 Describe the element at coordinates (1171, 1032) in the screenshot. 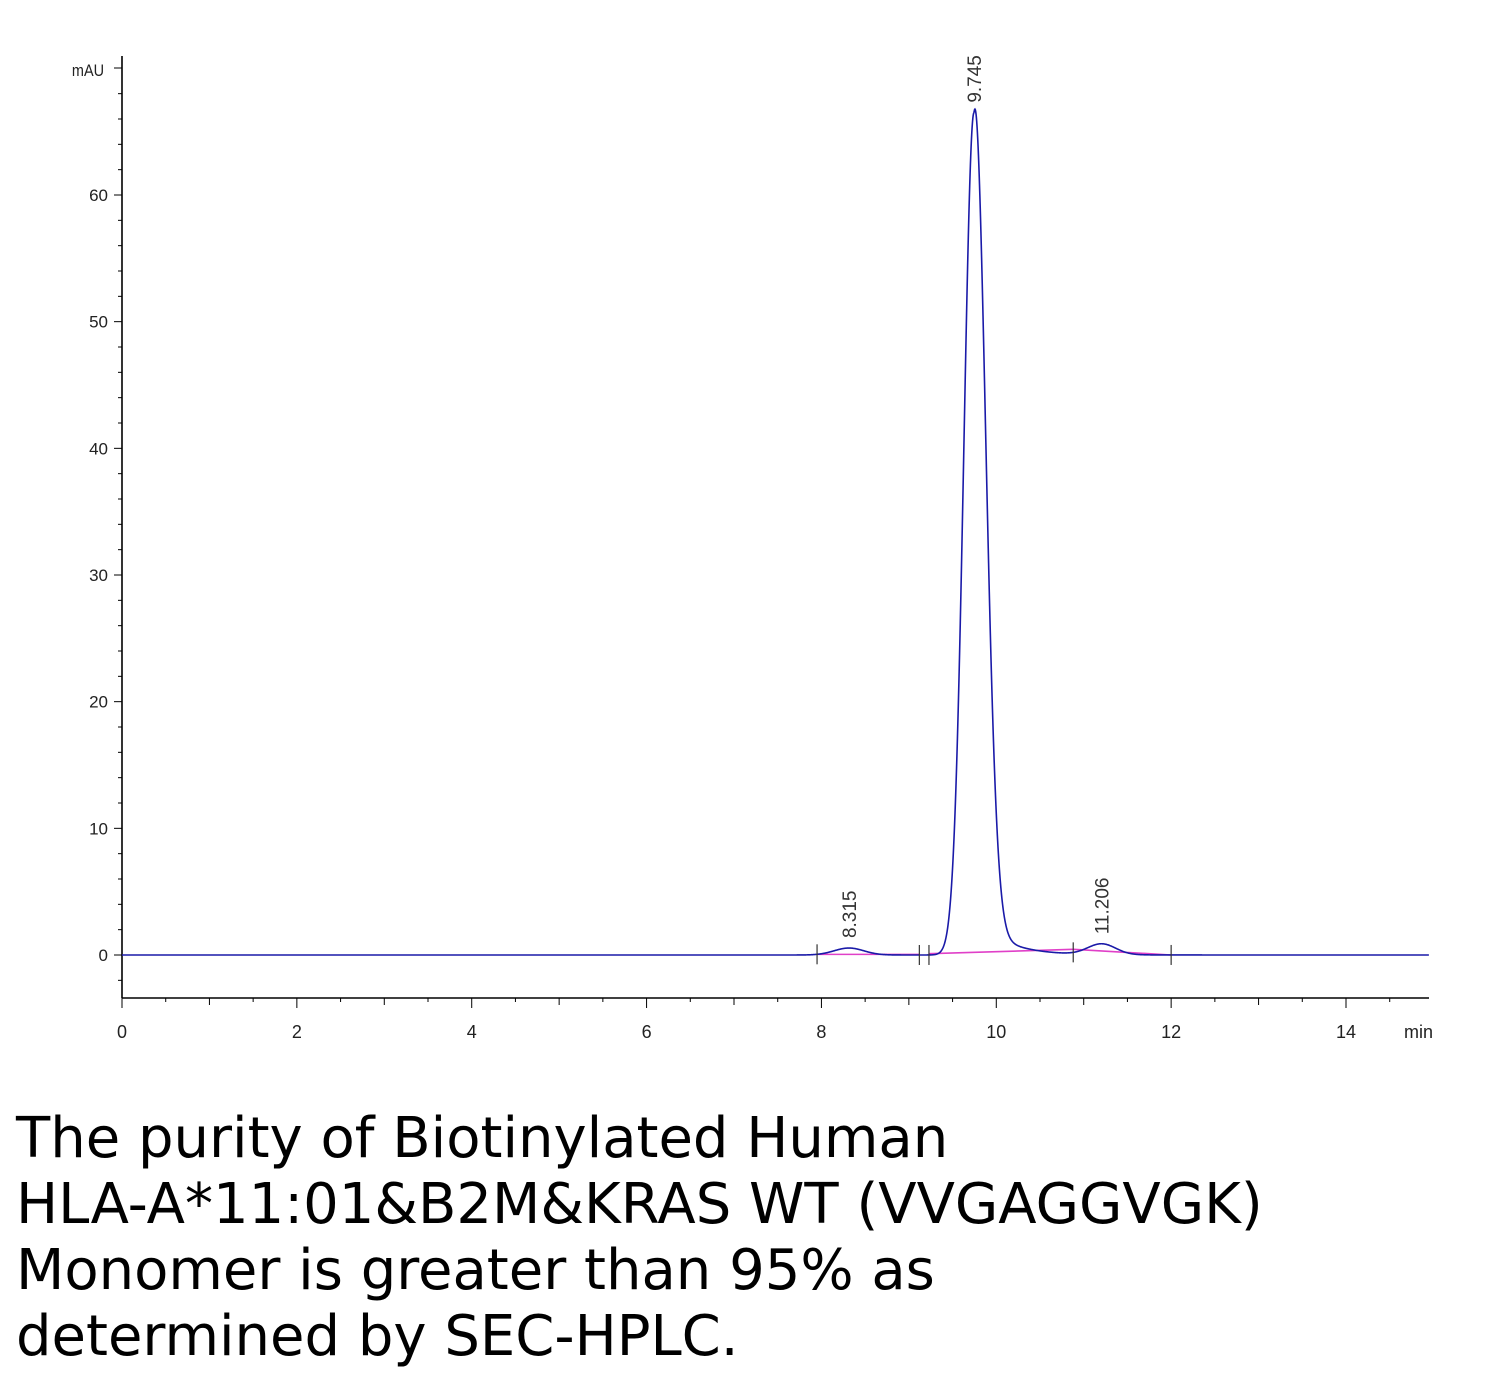

I see `x-tick-label: 12` at that location.